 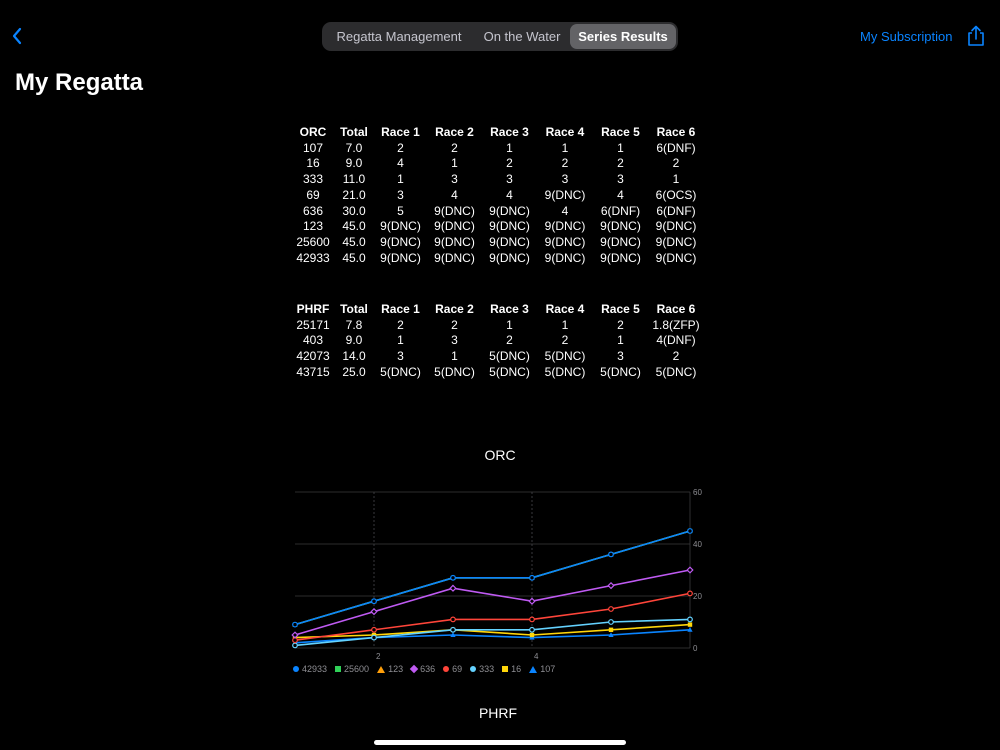 I want to click on square-marker-icon, so click(x=338, y=669).